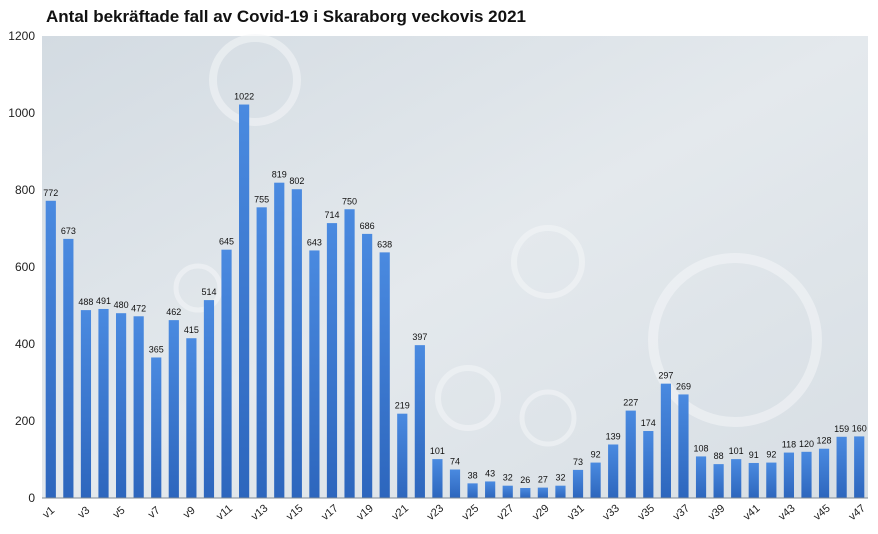 The width and height of the screenshot is (878, 534). Describe the element at coordinates (103, 301) in the screenshot. I see `data-label: 491` at that location.